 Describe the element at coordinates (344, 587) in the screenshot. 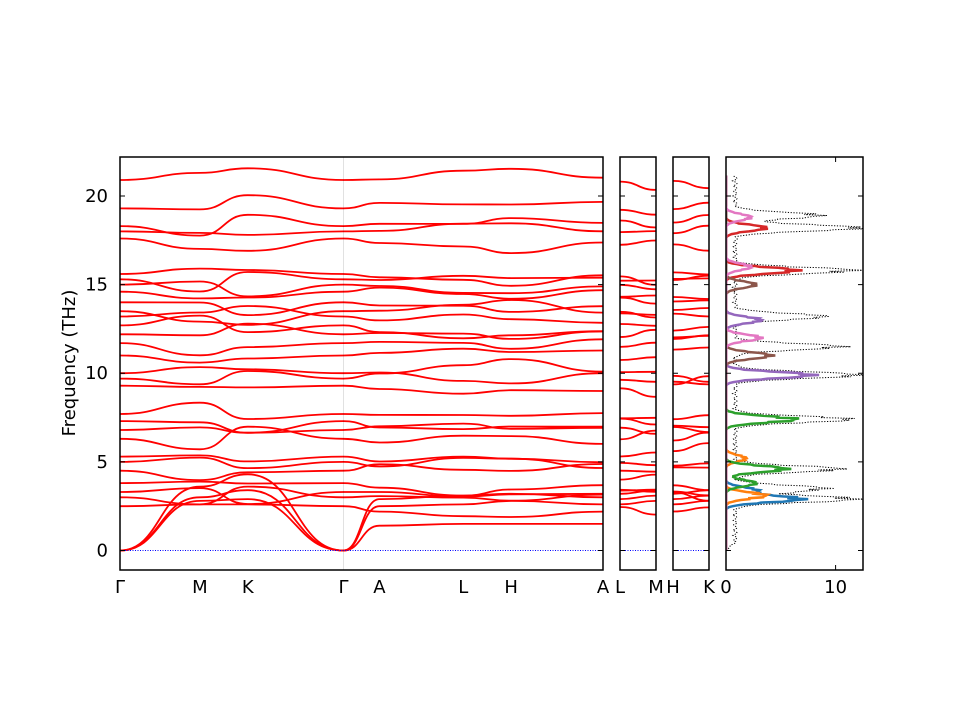

I see `x-tick-label: Γ` at that location.